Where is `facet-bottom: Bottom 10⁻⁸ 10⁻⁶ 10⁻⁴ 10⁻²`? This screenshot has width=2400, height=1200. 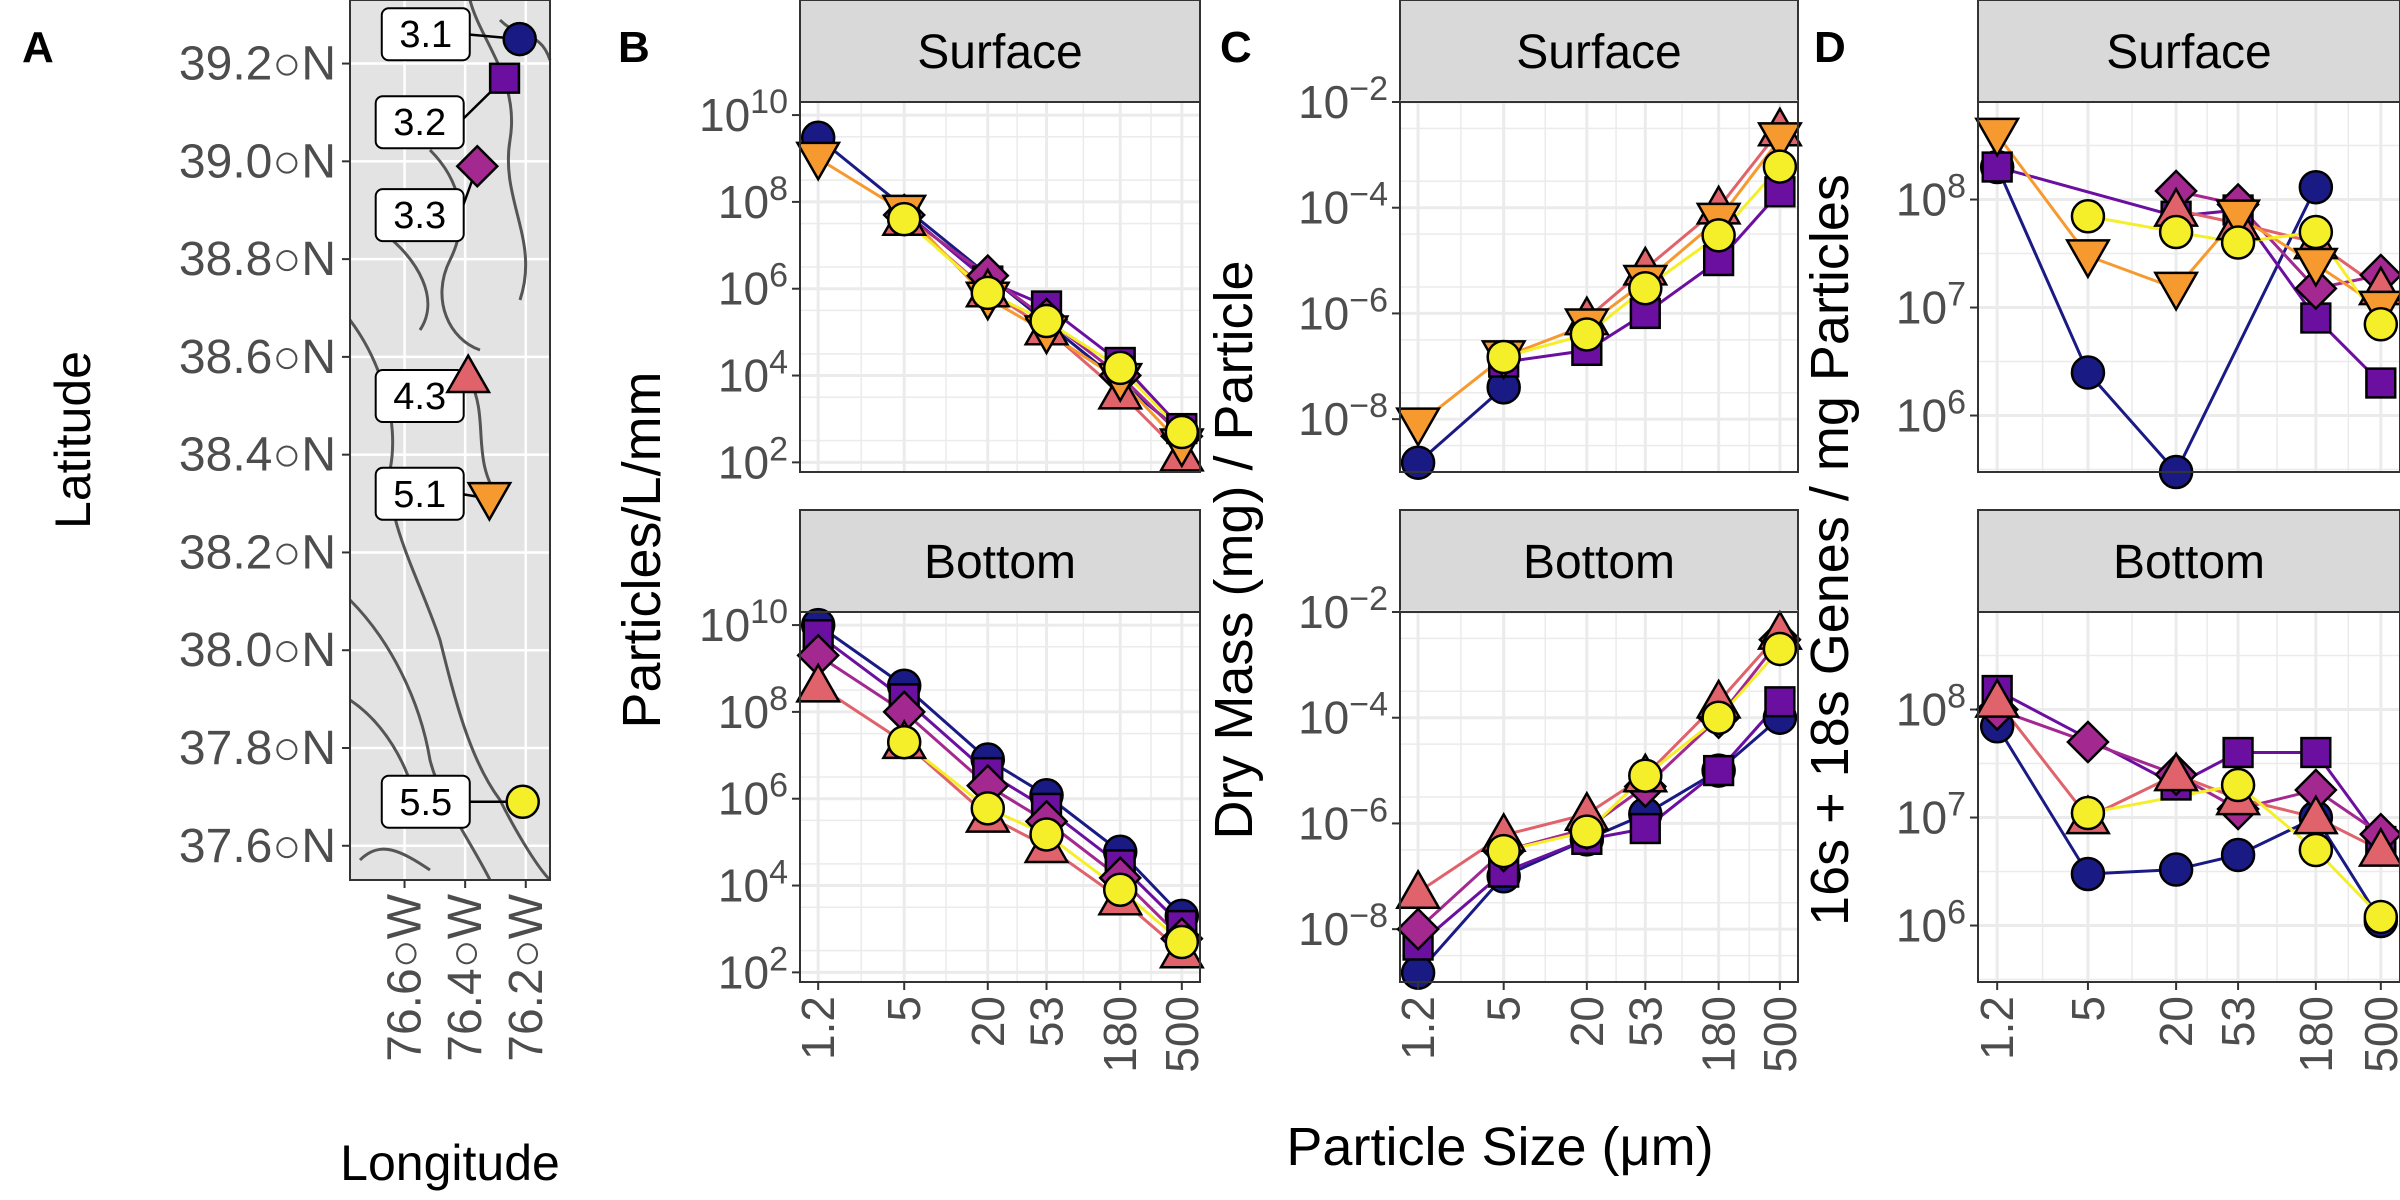 facet-bottom: Bottom 10⁻⁸ 10⁻⁶ 10⁻⁴ 10⁻² is located at coordinates (1550, 749).